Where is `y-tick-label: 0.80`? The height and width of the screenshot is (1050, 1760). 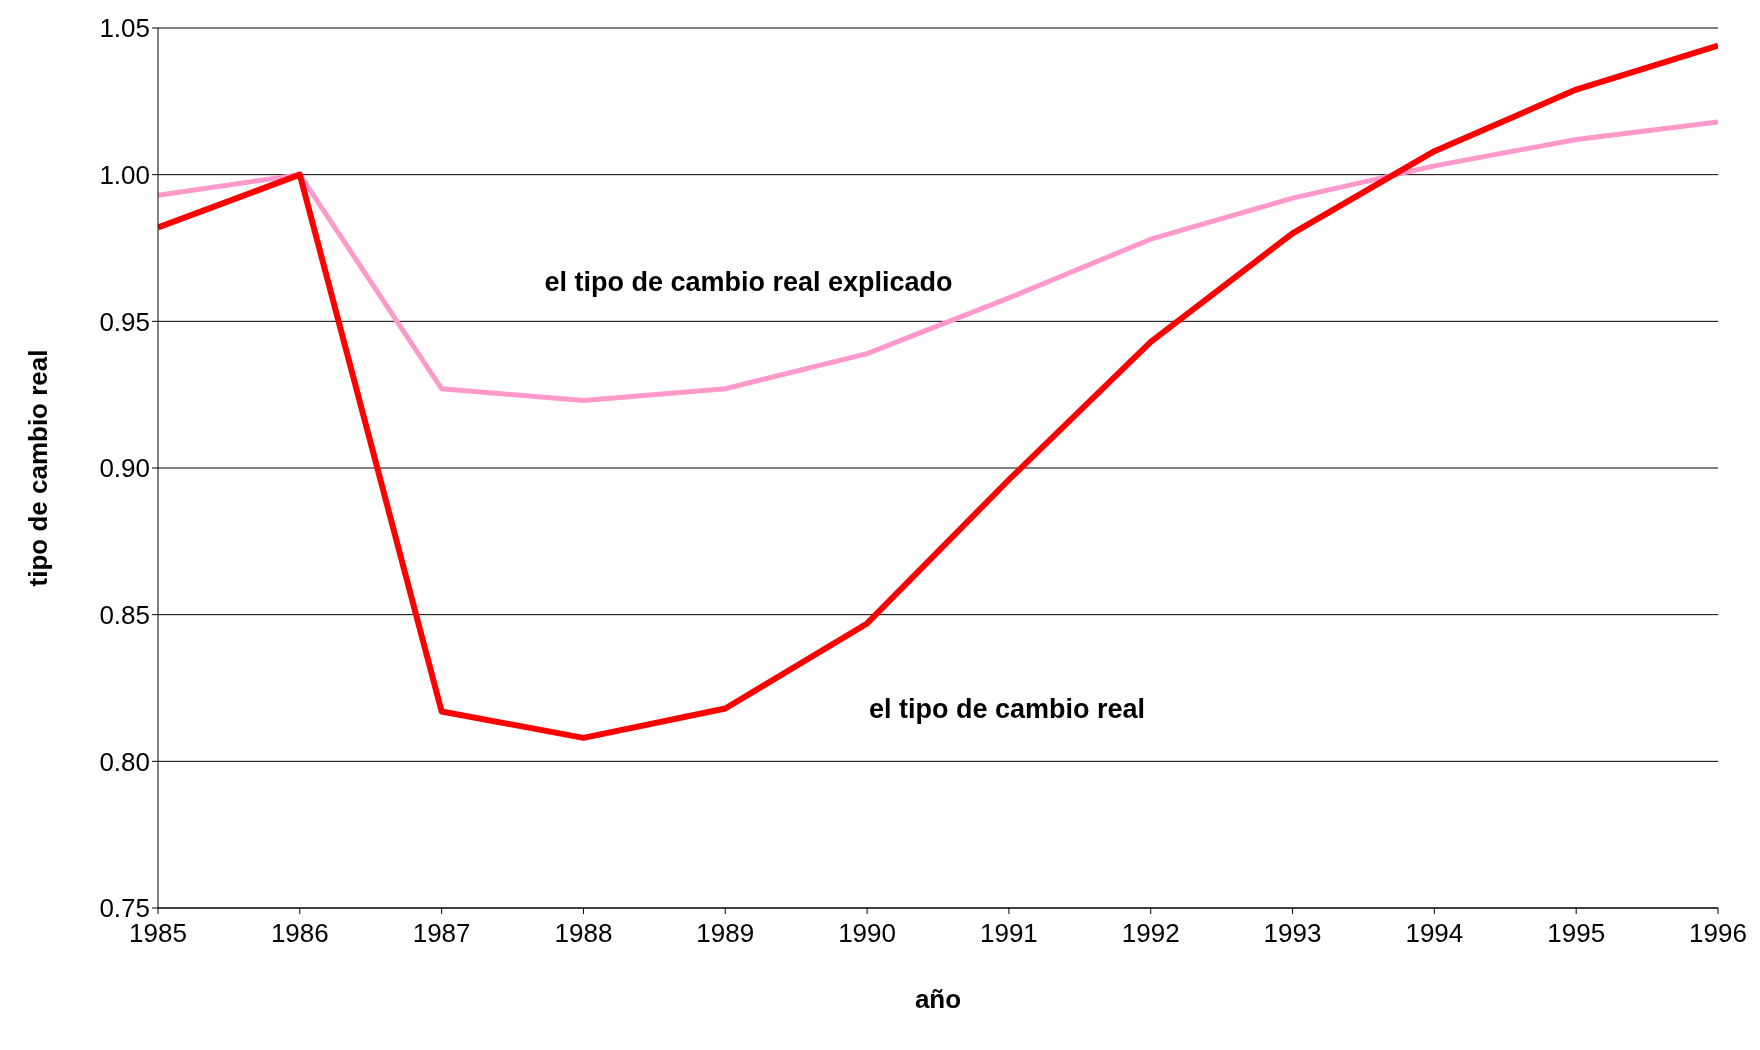 y-tick-label: 0.80 is located at coordinates (124, 761).